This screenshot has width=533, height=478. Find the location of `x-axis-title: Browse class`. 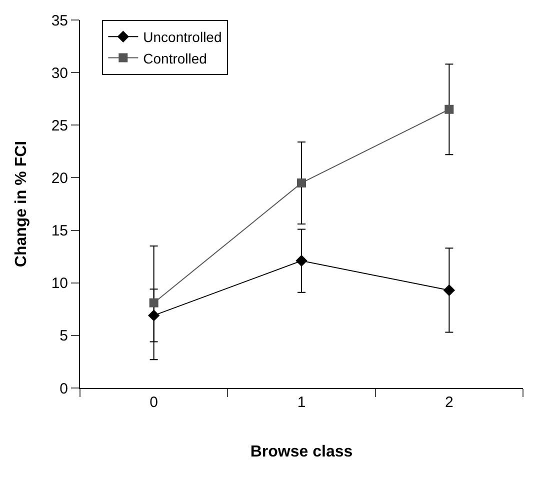

x-axis-title: Browse class is located at coordinates (301, 452).